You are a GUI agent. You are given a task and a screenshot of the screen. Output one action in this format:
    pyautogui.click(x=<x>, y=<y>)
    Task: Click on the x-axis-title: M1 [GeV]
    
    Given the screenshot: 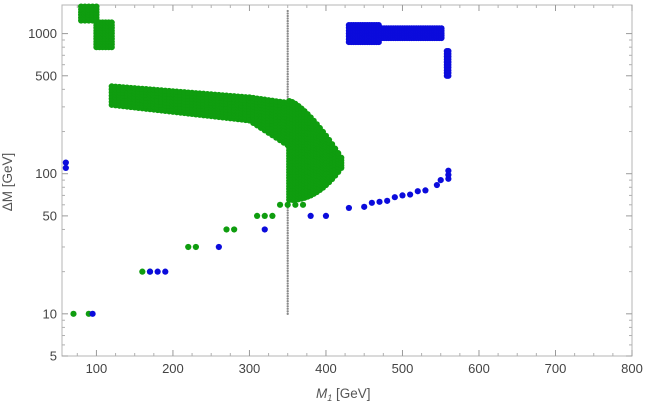 What is the action you would take?
    pyautogui.click(x=343, y=394)
    